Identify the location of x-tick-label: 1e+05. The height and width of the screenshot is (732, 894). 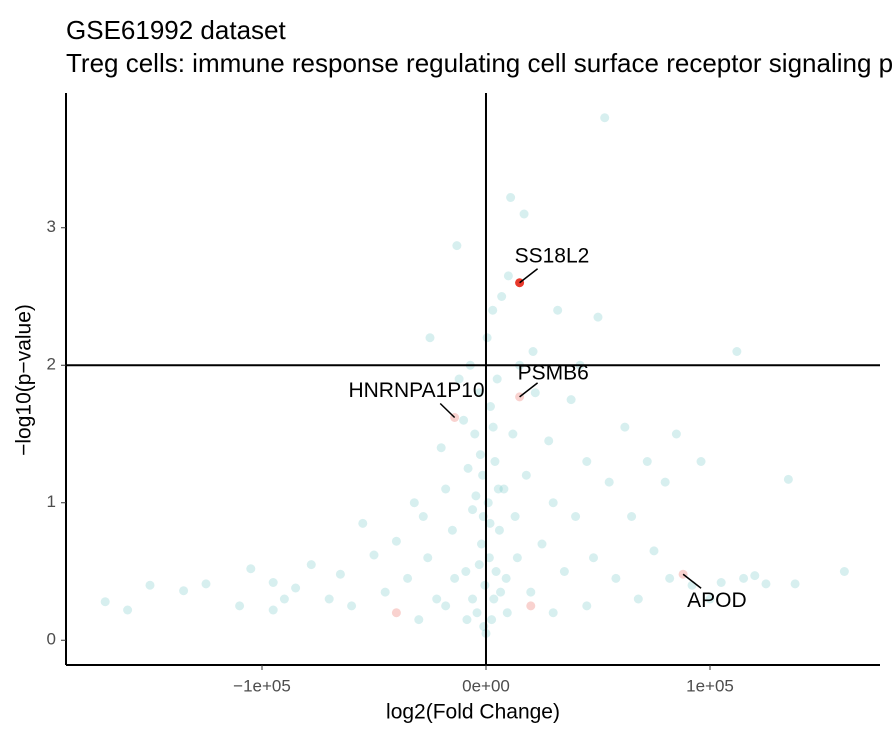
(710, 685).